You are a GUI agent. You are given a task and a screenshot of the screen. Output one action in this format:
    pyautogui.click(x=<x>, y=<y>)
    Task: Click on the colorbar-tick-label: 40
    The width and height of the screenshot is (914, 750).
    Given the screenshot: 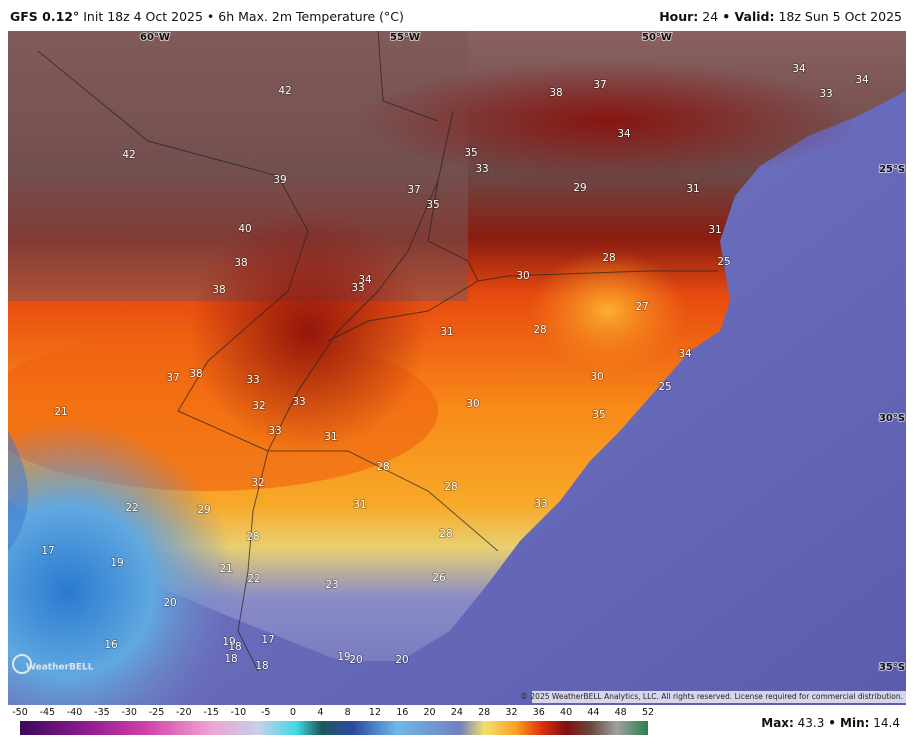 What is the action you would take?
    pyautogui.click(x=566, y=712)
    